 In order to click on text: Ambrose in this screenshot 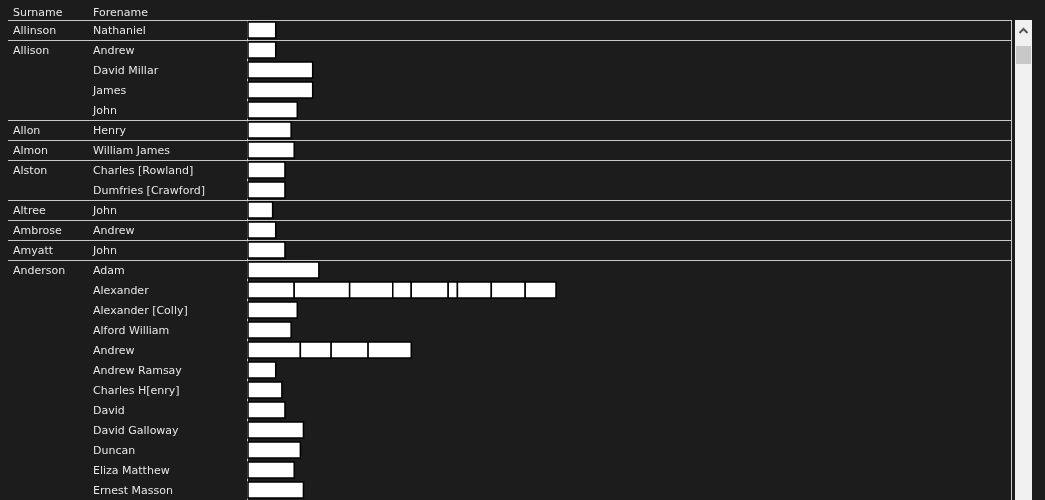, I will do `click(37, 230)`.